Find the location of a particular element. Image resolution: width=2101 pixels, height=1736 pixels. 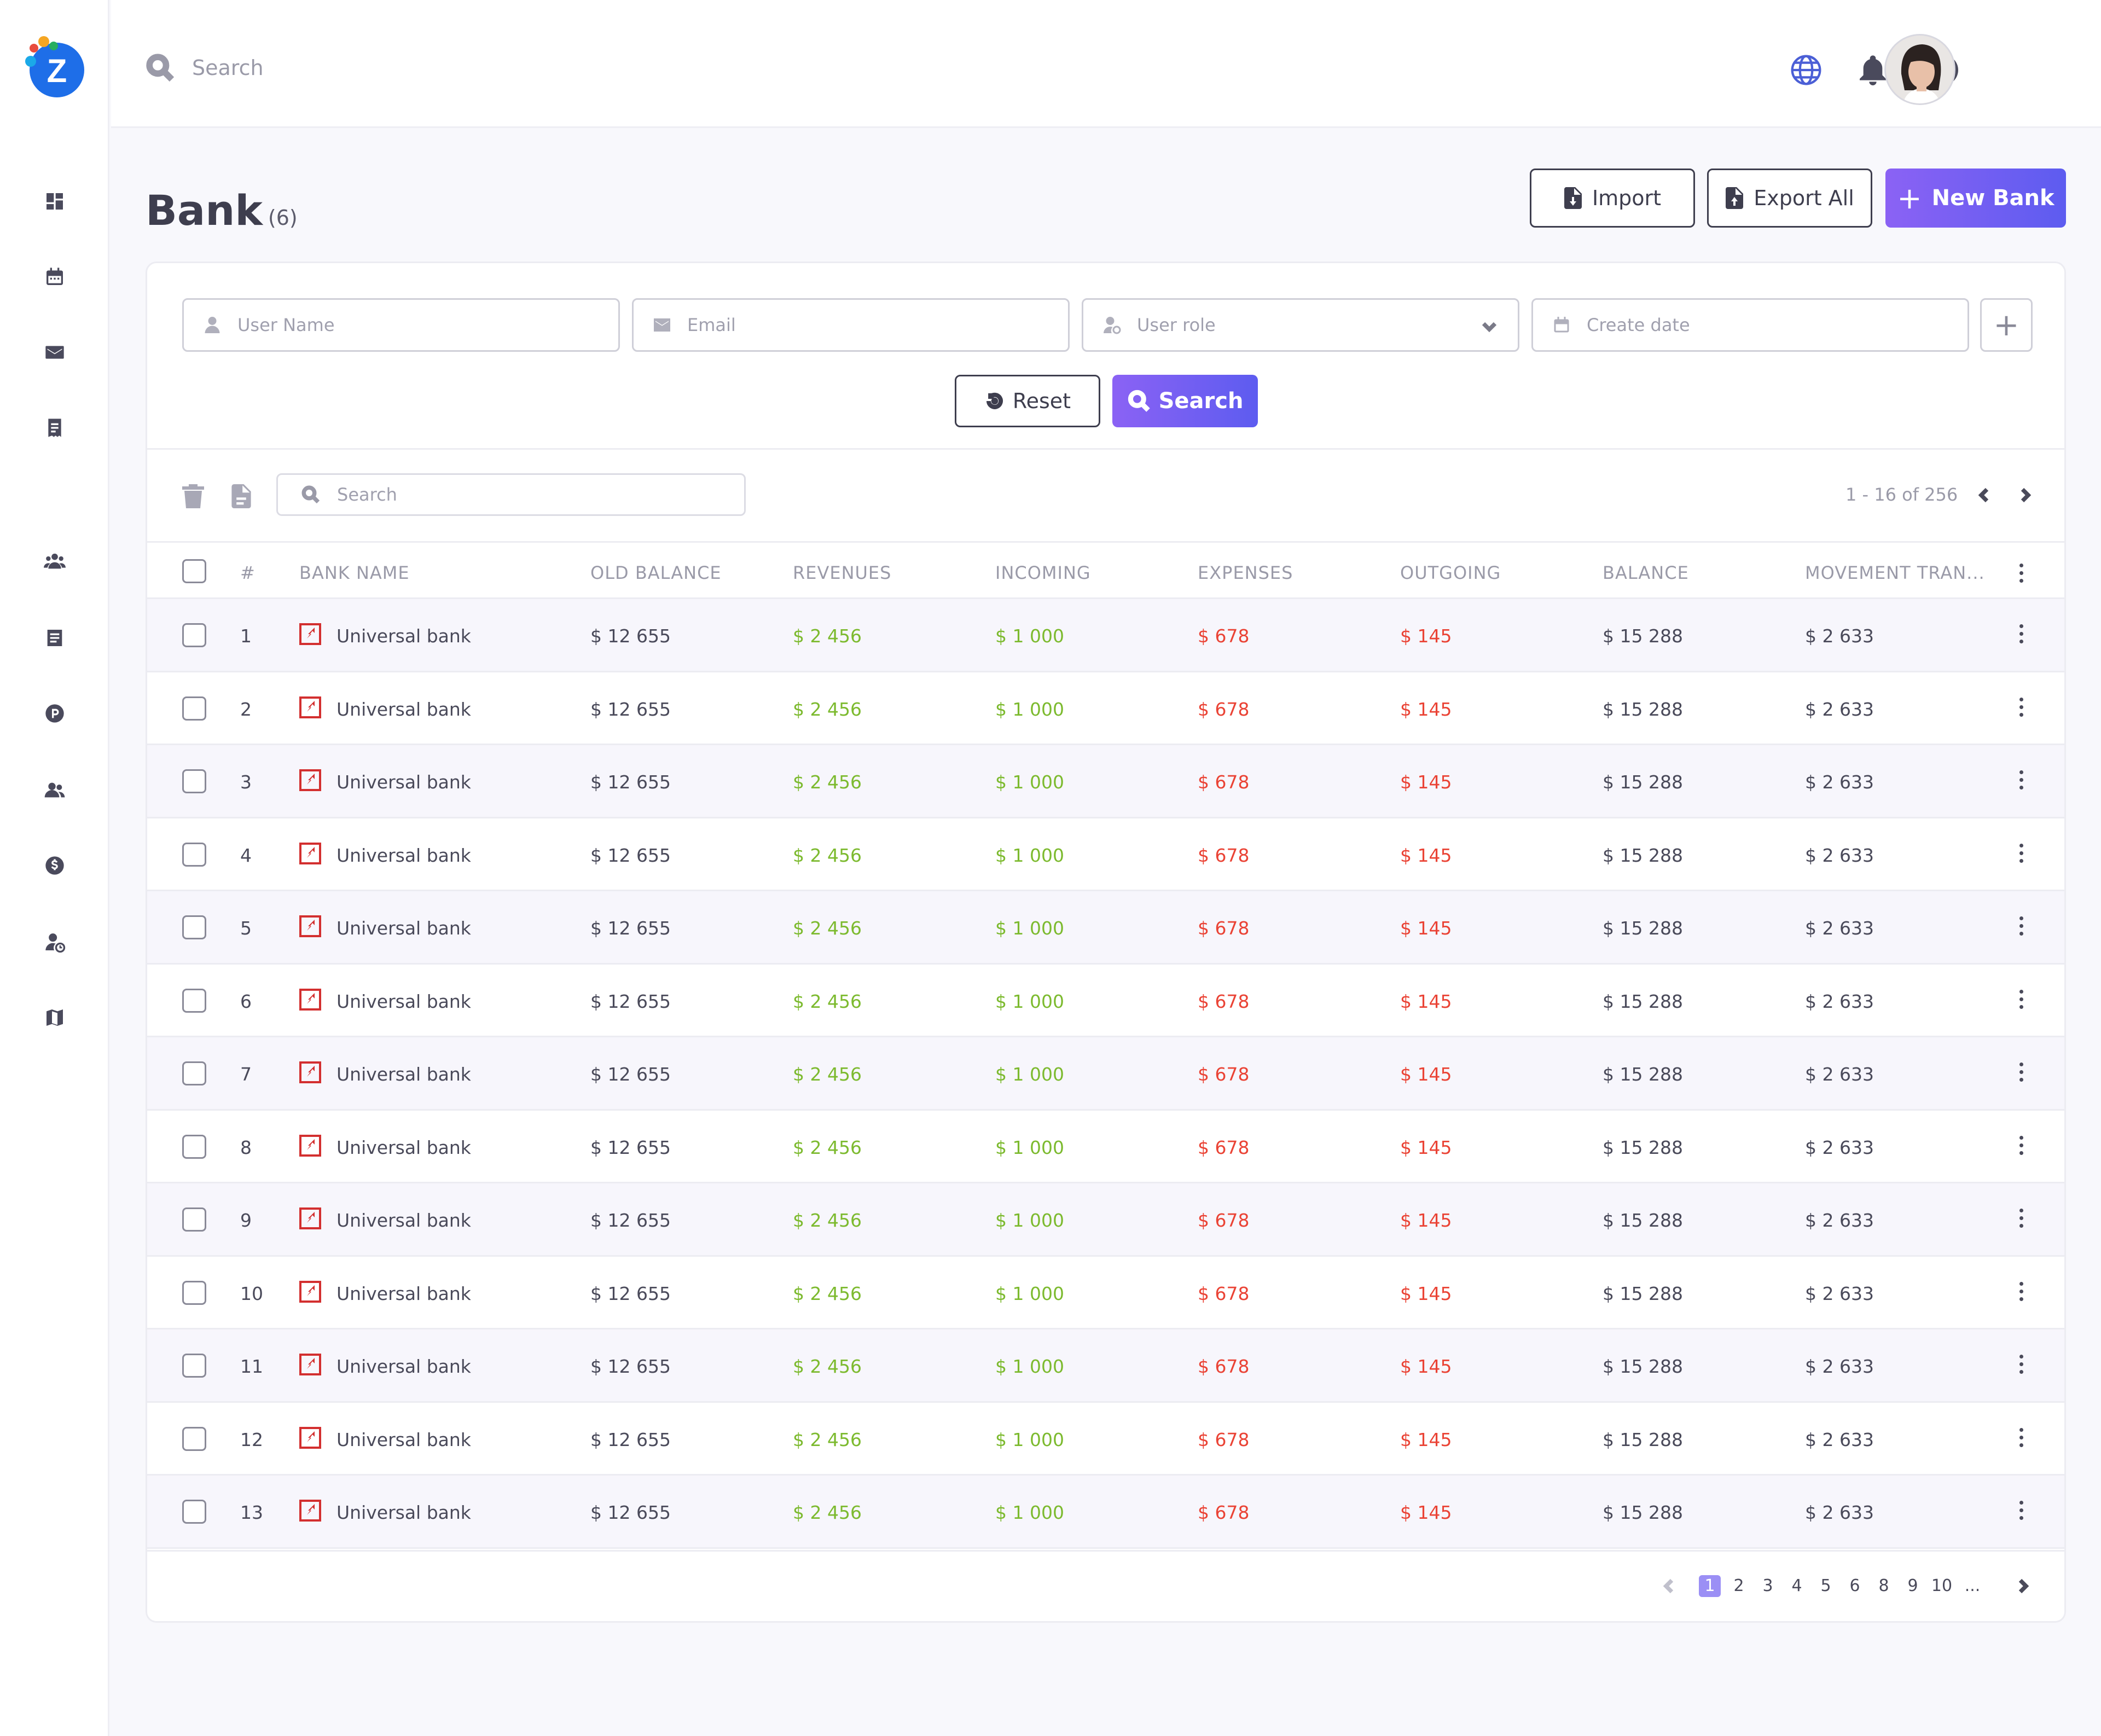

map-icon is located at coordinates (55, 1018).